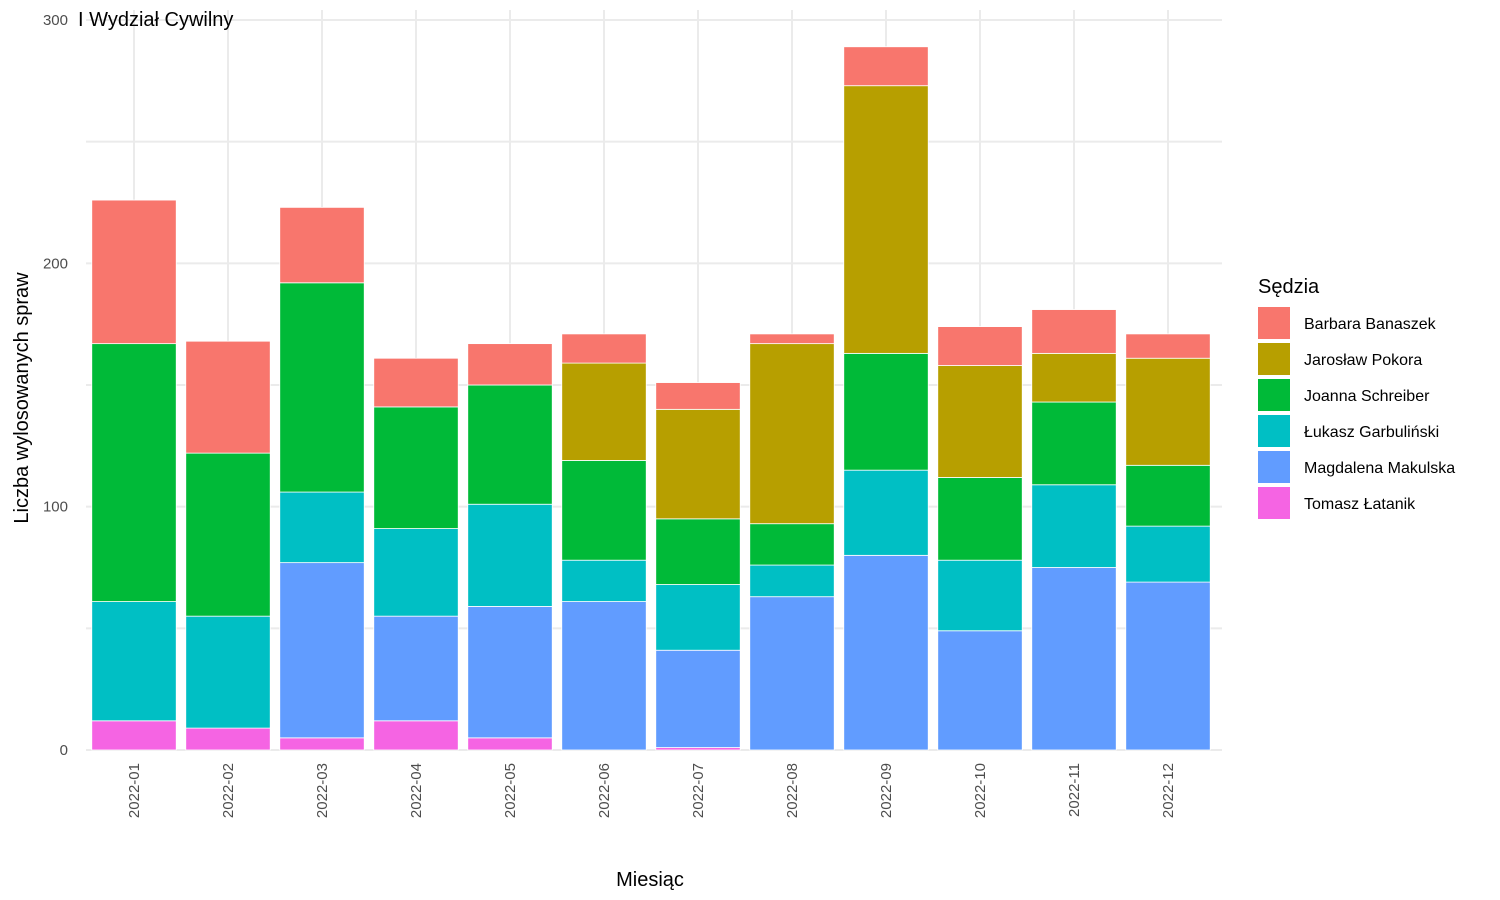  What do you see at coordinates (1168, 790) in the screenshot?
I see `x-tick-label: 2022-12` at bounding box center [1168, 790].